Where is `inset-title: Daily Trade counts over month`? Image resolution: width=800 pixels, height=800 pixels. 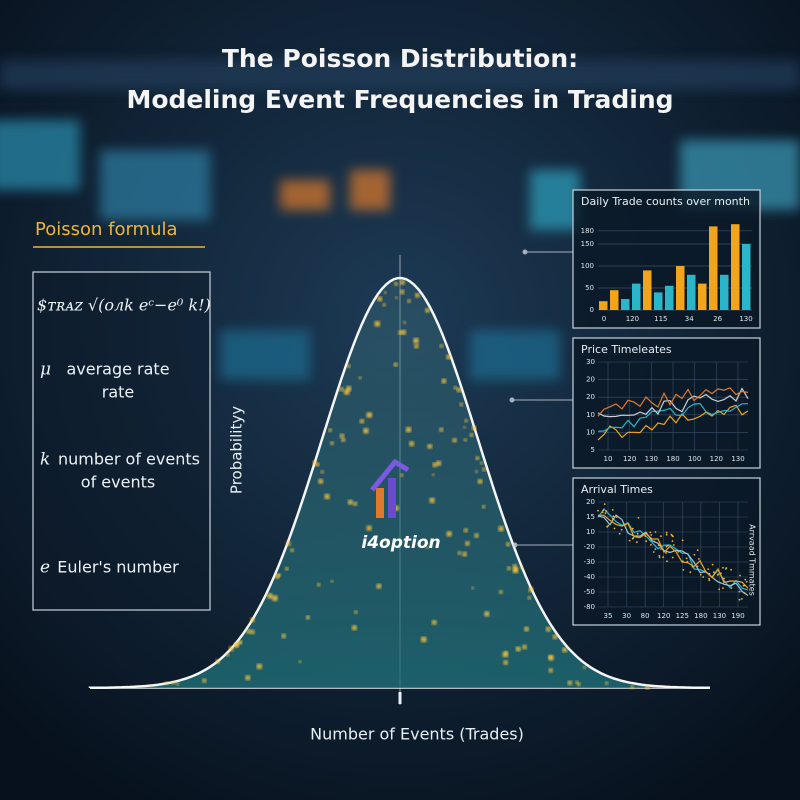 inset-title: Daily Trade counts over month is located at coordinates (665, 201).